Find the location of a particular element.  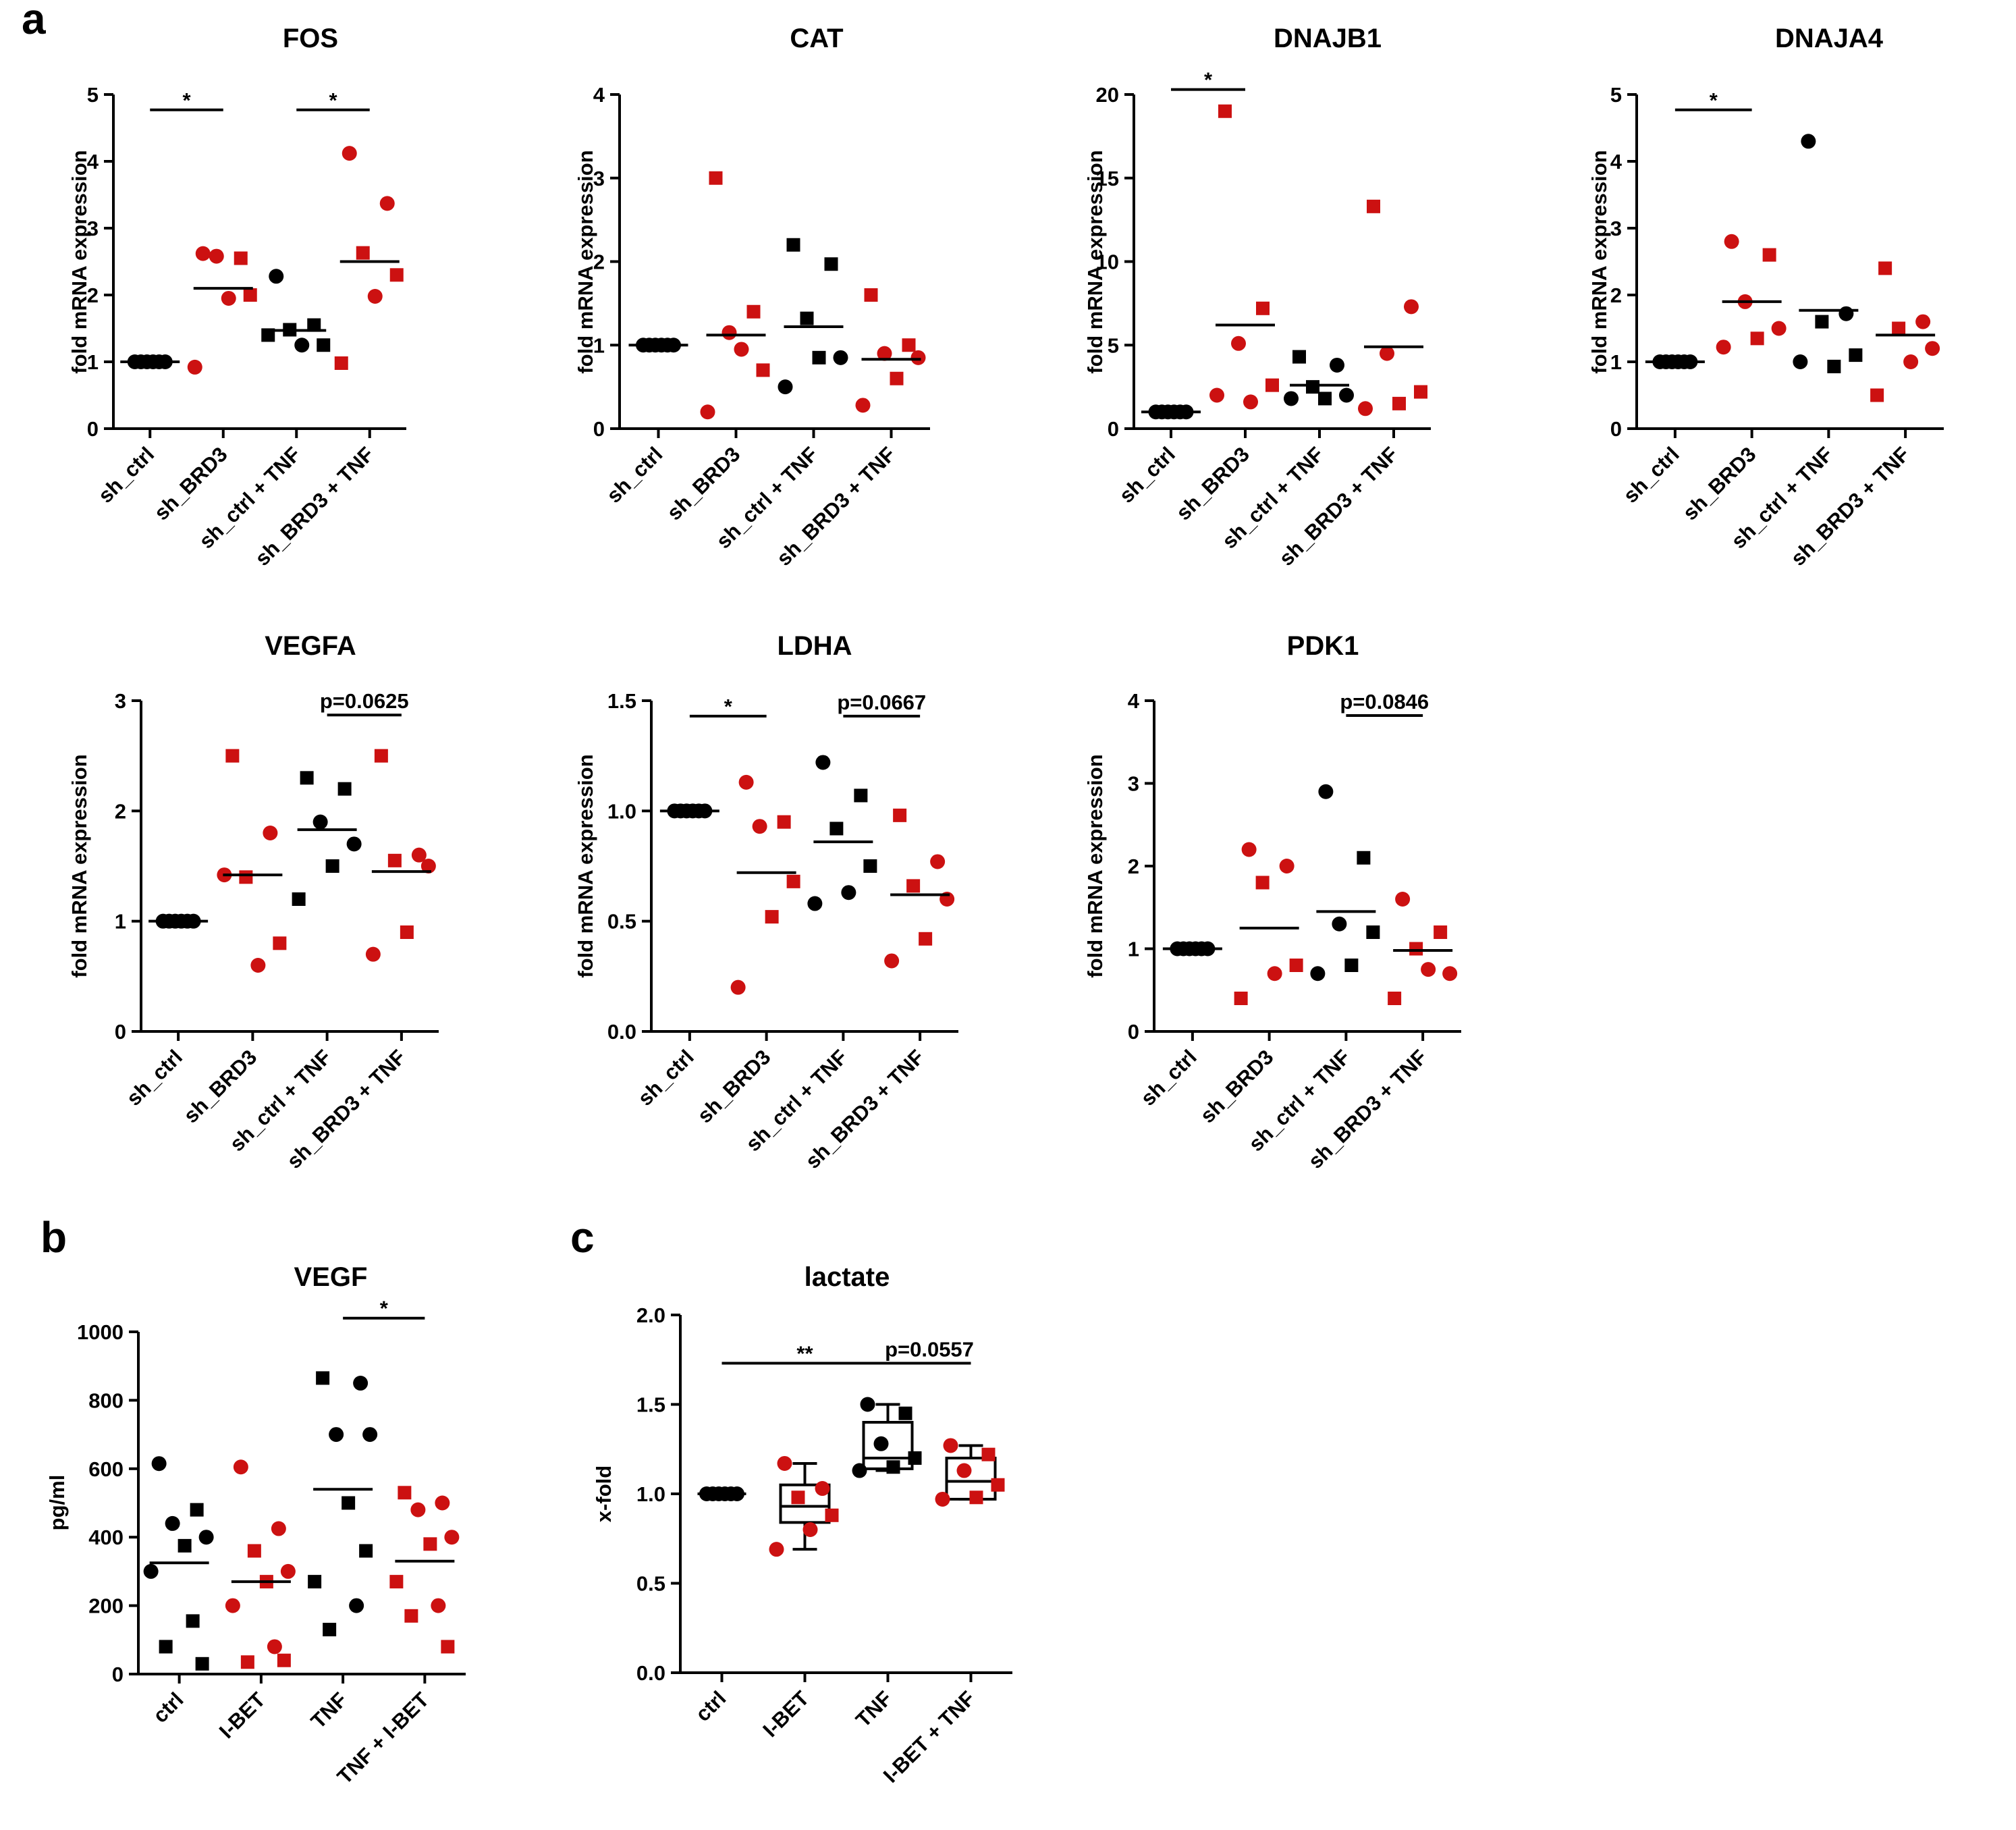

y-tick-label: 400 is located at coordinates (106, 1537).